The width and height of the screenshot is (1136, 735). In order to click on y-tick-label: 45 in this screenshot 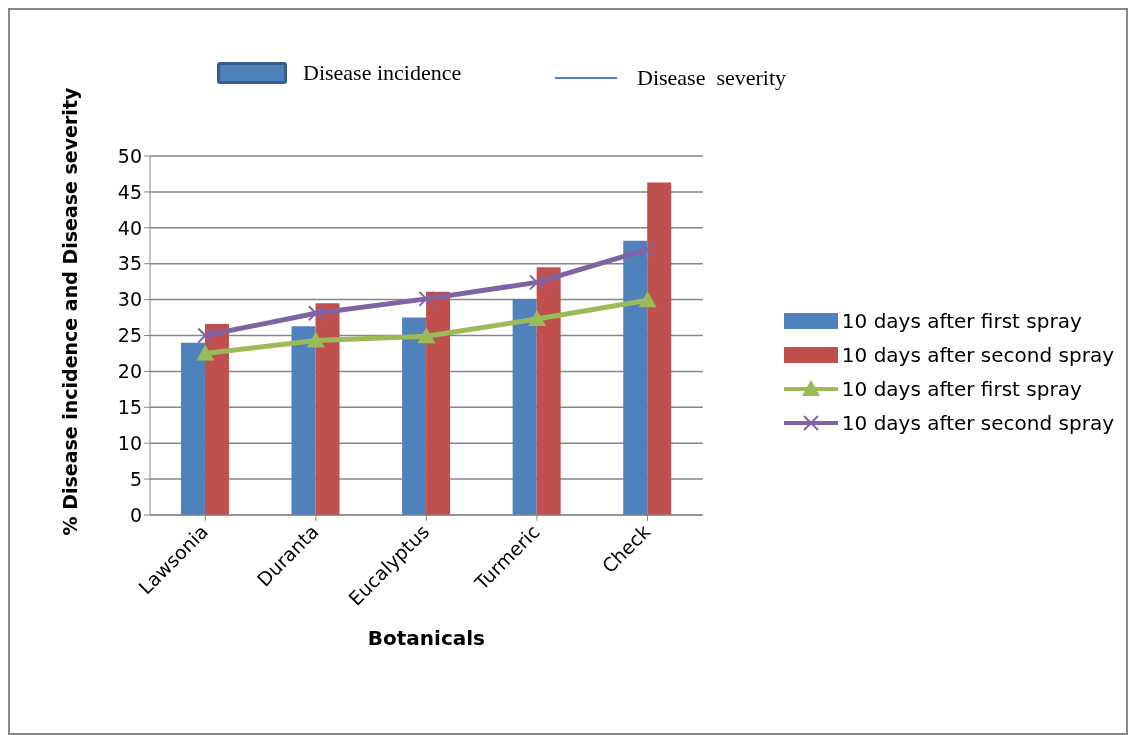, I will do `click(129, 191)`.